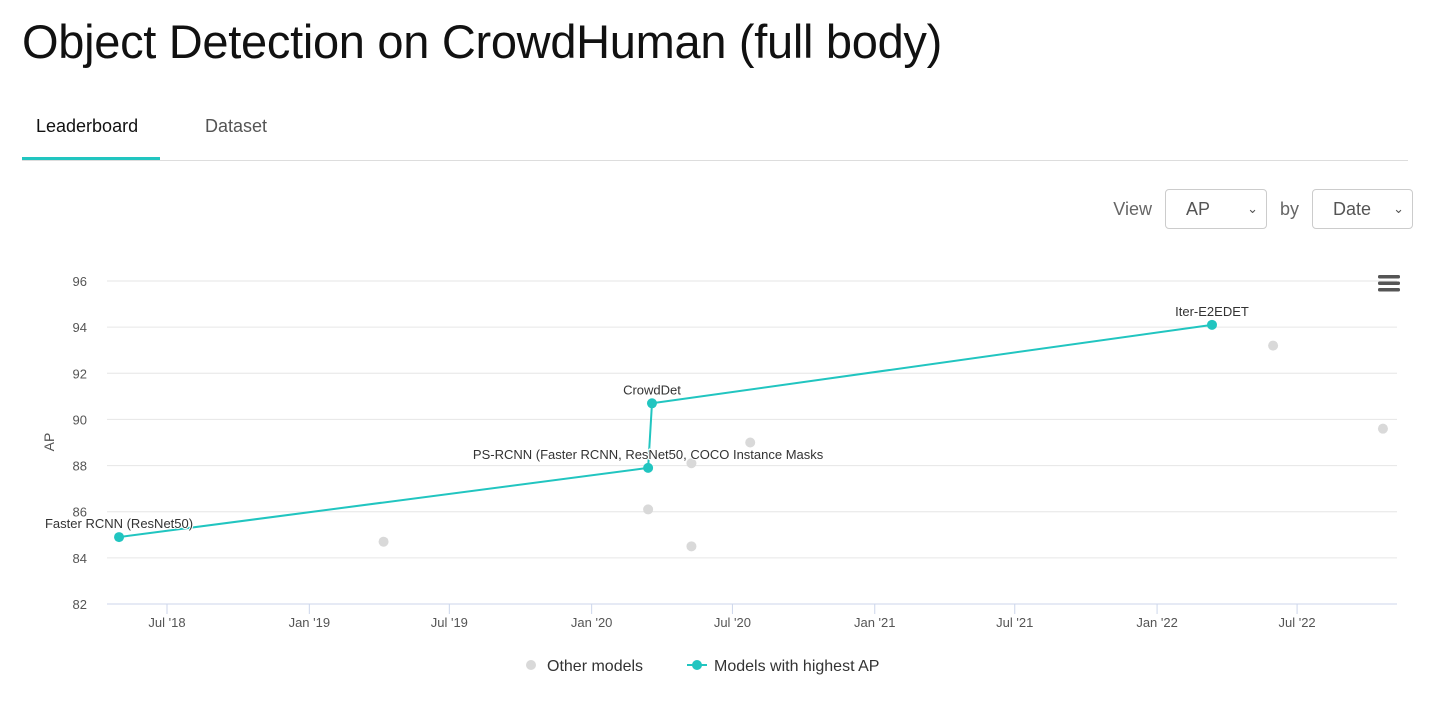 Image resolution: width=1445 pixels, height=701 pixels. Describe the element at coordinates (119, 523) in the screenshot. I see `data-label: Faster RCNN (ResNet50)` at that location.